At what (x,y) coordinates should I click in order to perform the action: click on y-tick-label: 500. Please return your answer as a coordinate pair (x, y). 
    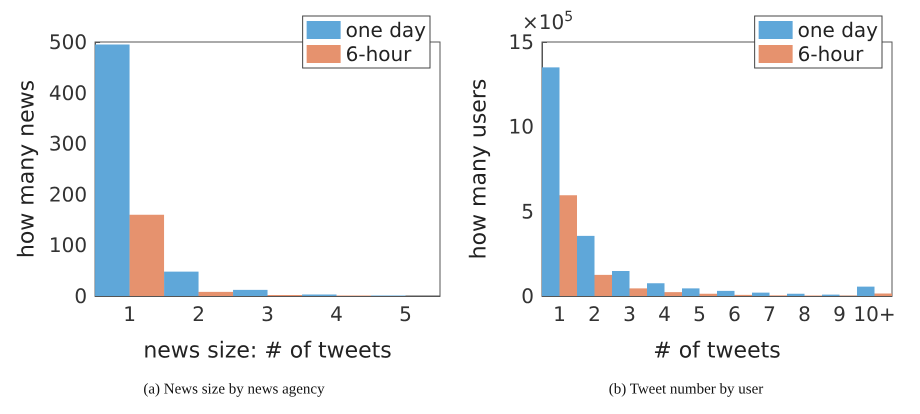
    Looking at the image, I should click on (68, 42).